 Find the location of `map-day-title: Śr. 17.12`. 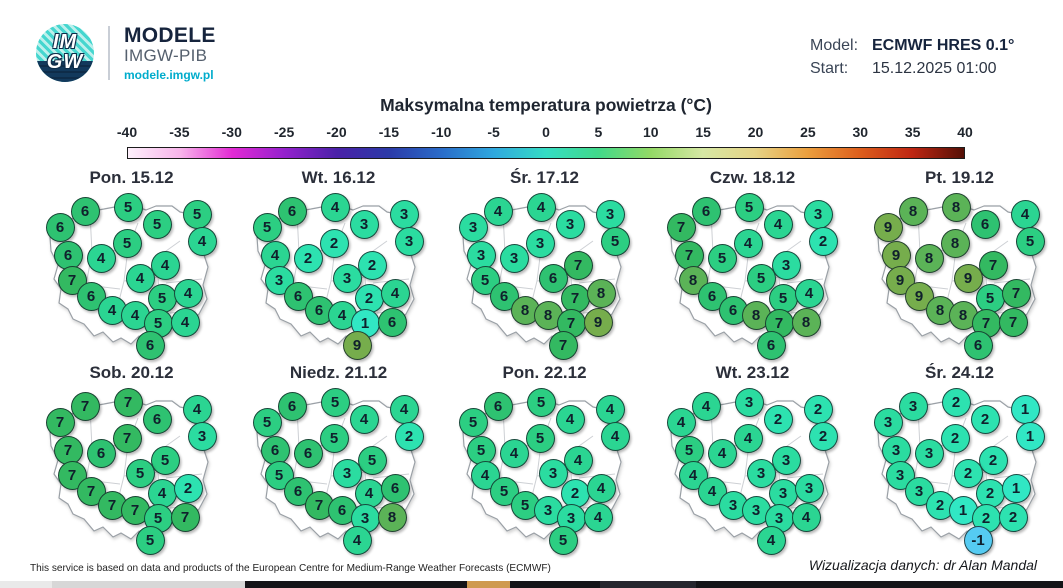

map-day-title: Śr. 17.12 is located at coordinates (544, 177).